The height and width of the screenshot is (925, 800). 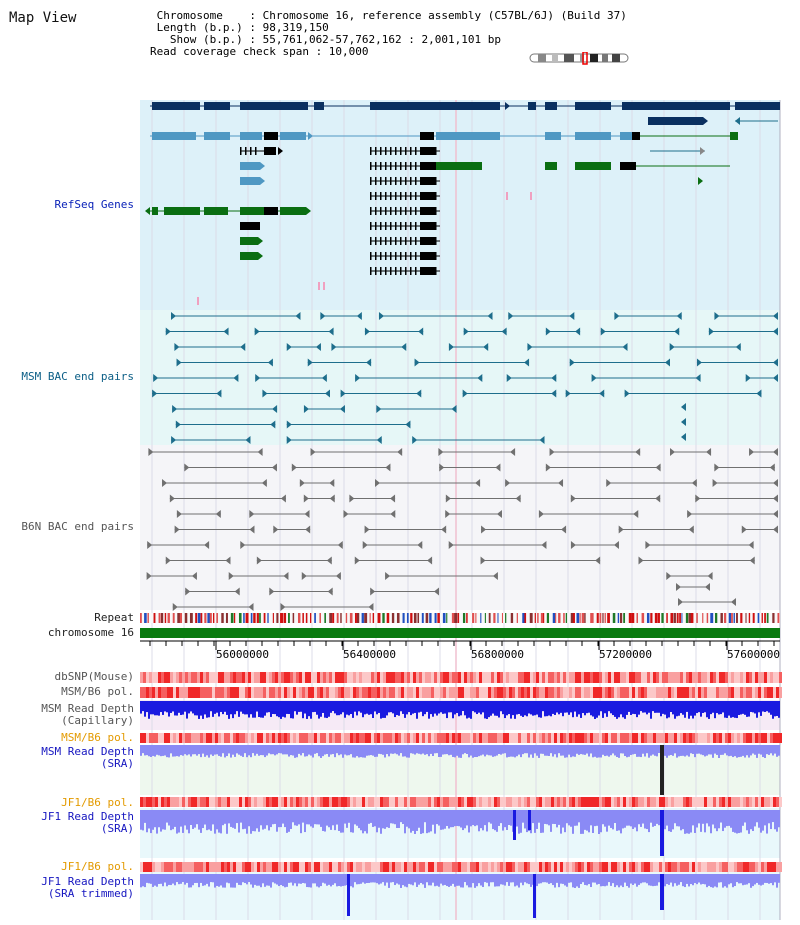 What do you see at coordinates (94, 676) in the screenshot?
I see `track-label-dbsnp: dbSNP(Mouse)` at bounding box center [94, 676].